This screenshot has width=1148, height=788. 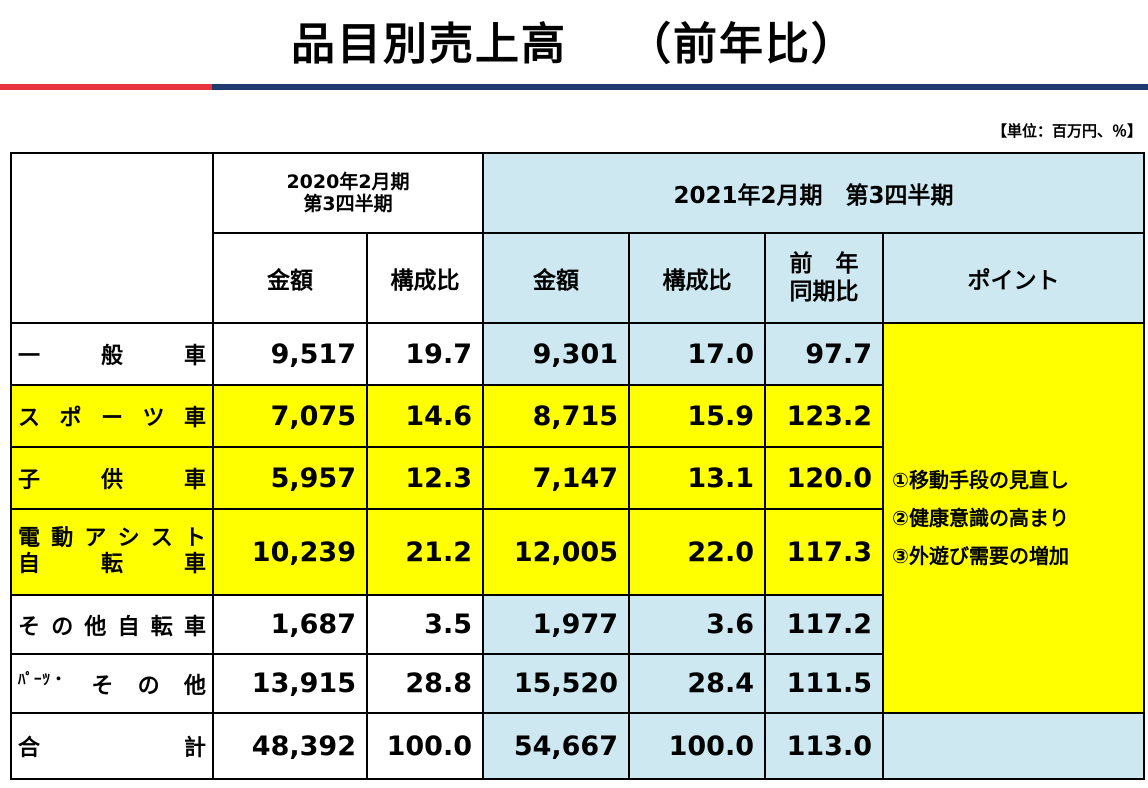 I want to click on row-label: ﾊﾟｰﾂ・その他, so click(x=112, y=683).